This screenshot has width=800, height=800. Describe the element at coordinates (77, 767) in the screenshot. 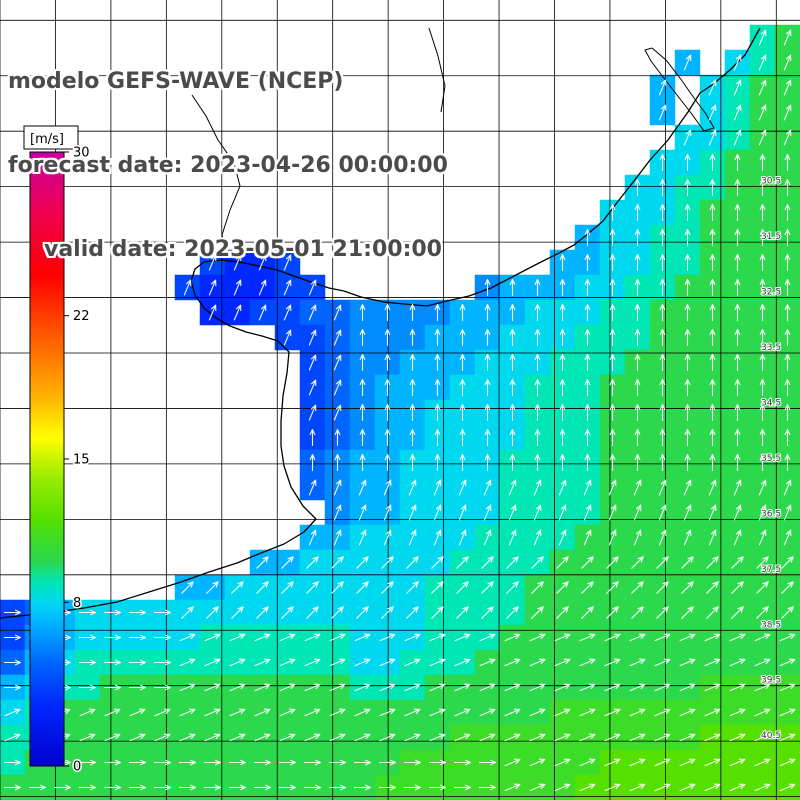

I see `svg-text: 0` at that location.